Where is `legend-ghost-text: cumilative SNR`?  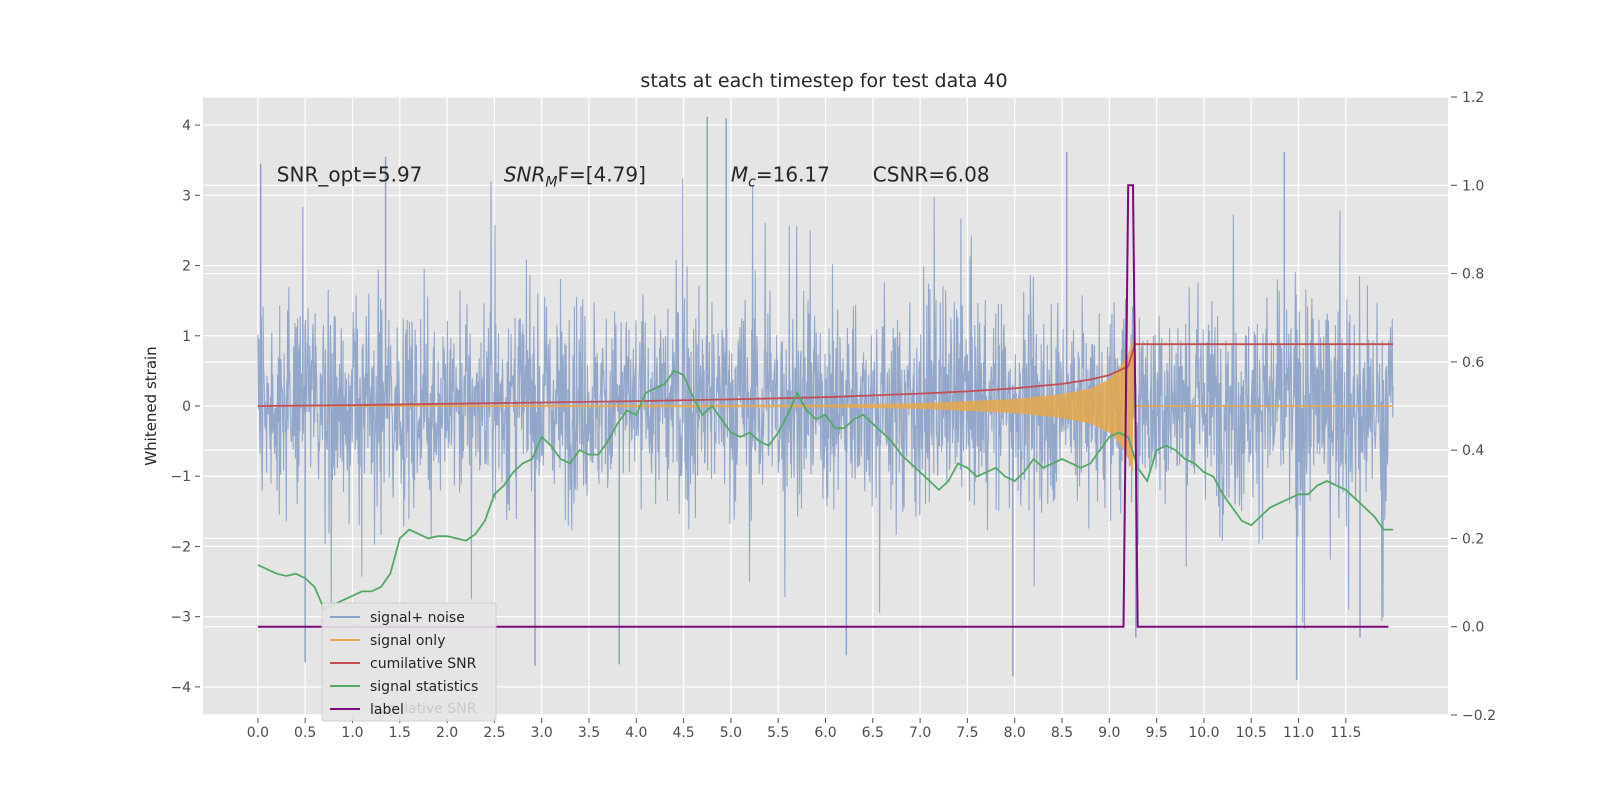
legend-ghost-text: cumilative SNR is located at coordinates (423, 709).